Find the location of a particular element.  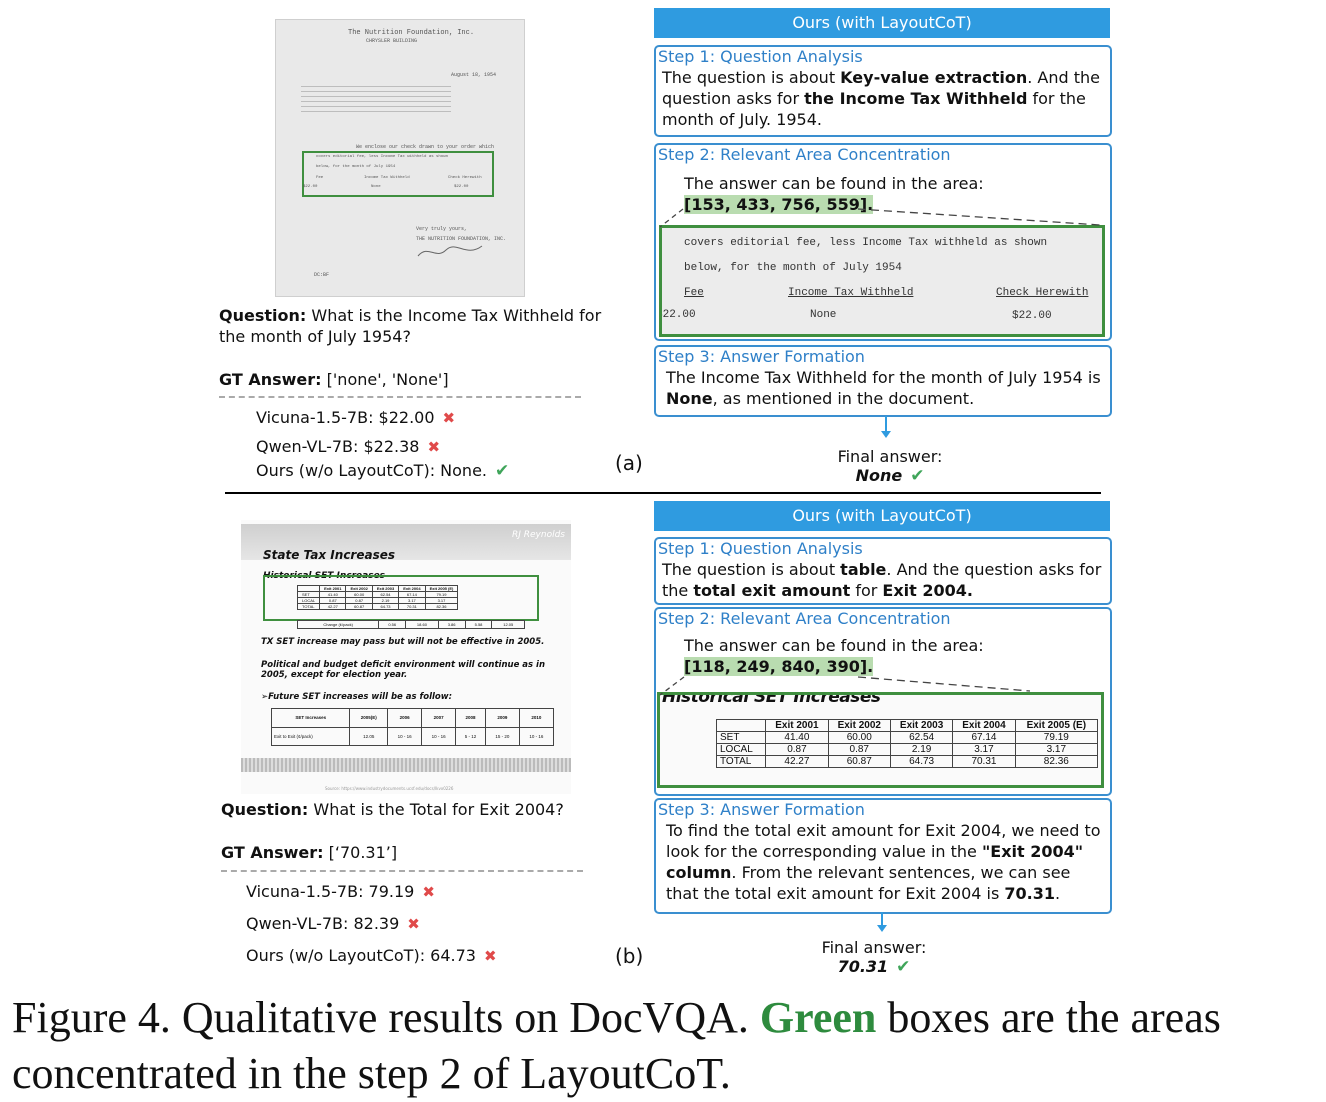

slide-brand: RJ Reynolds is located at coordinates (538, 535).